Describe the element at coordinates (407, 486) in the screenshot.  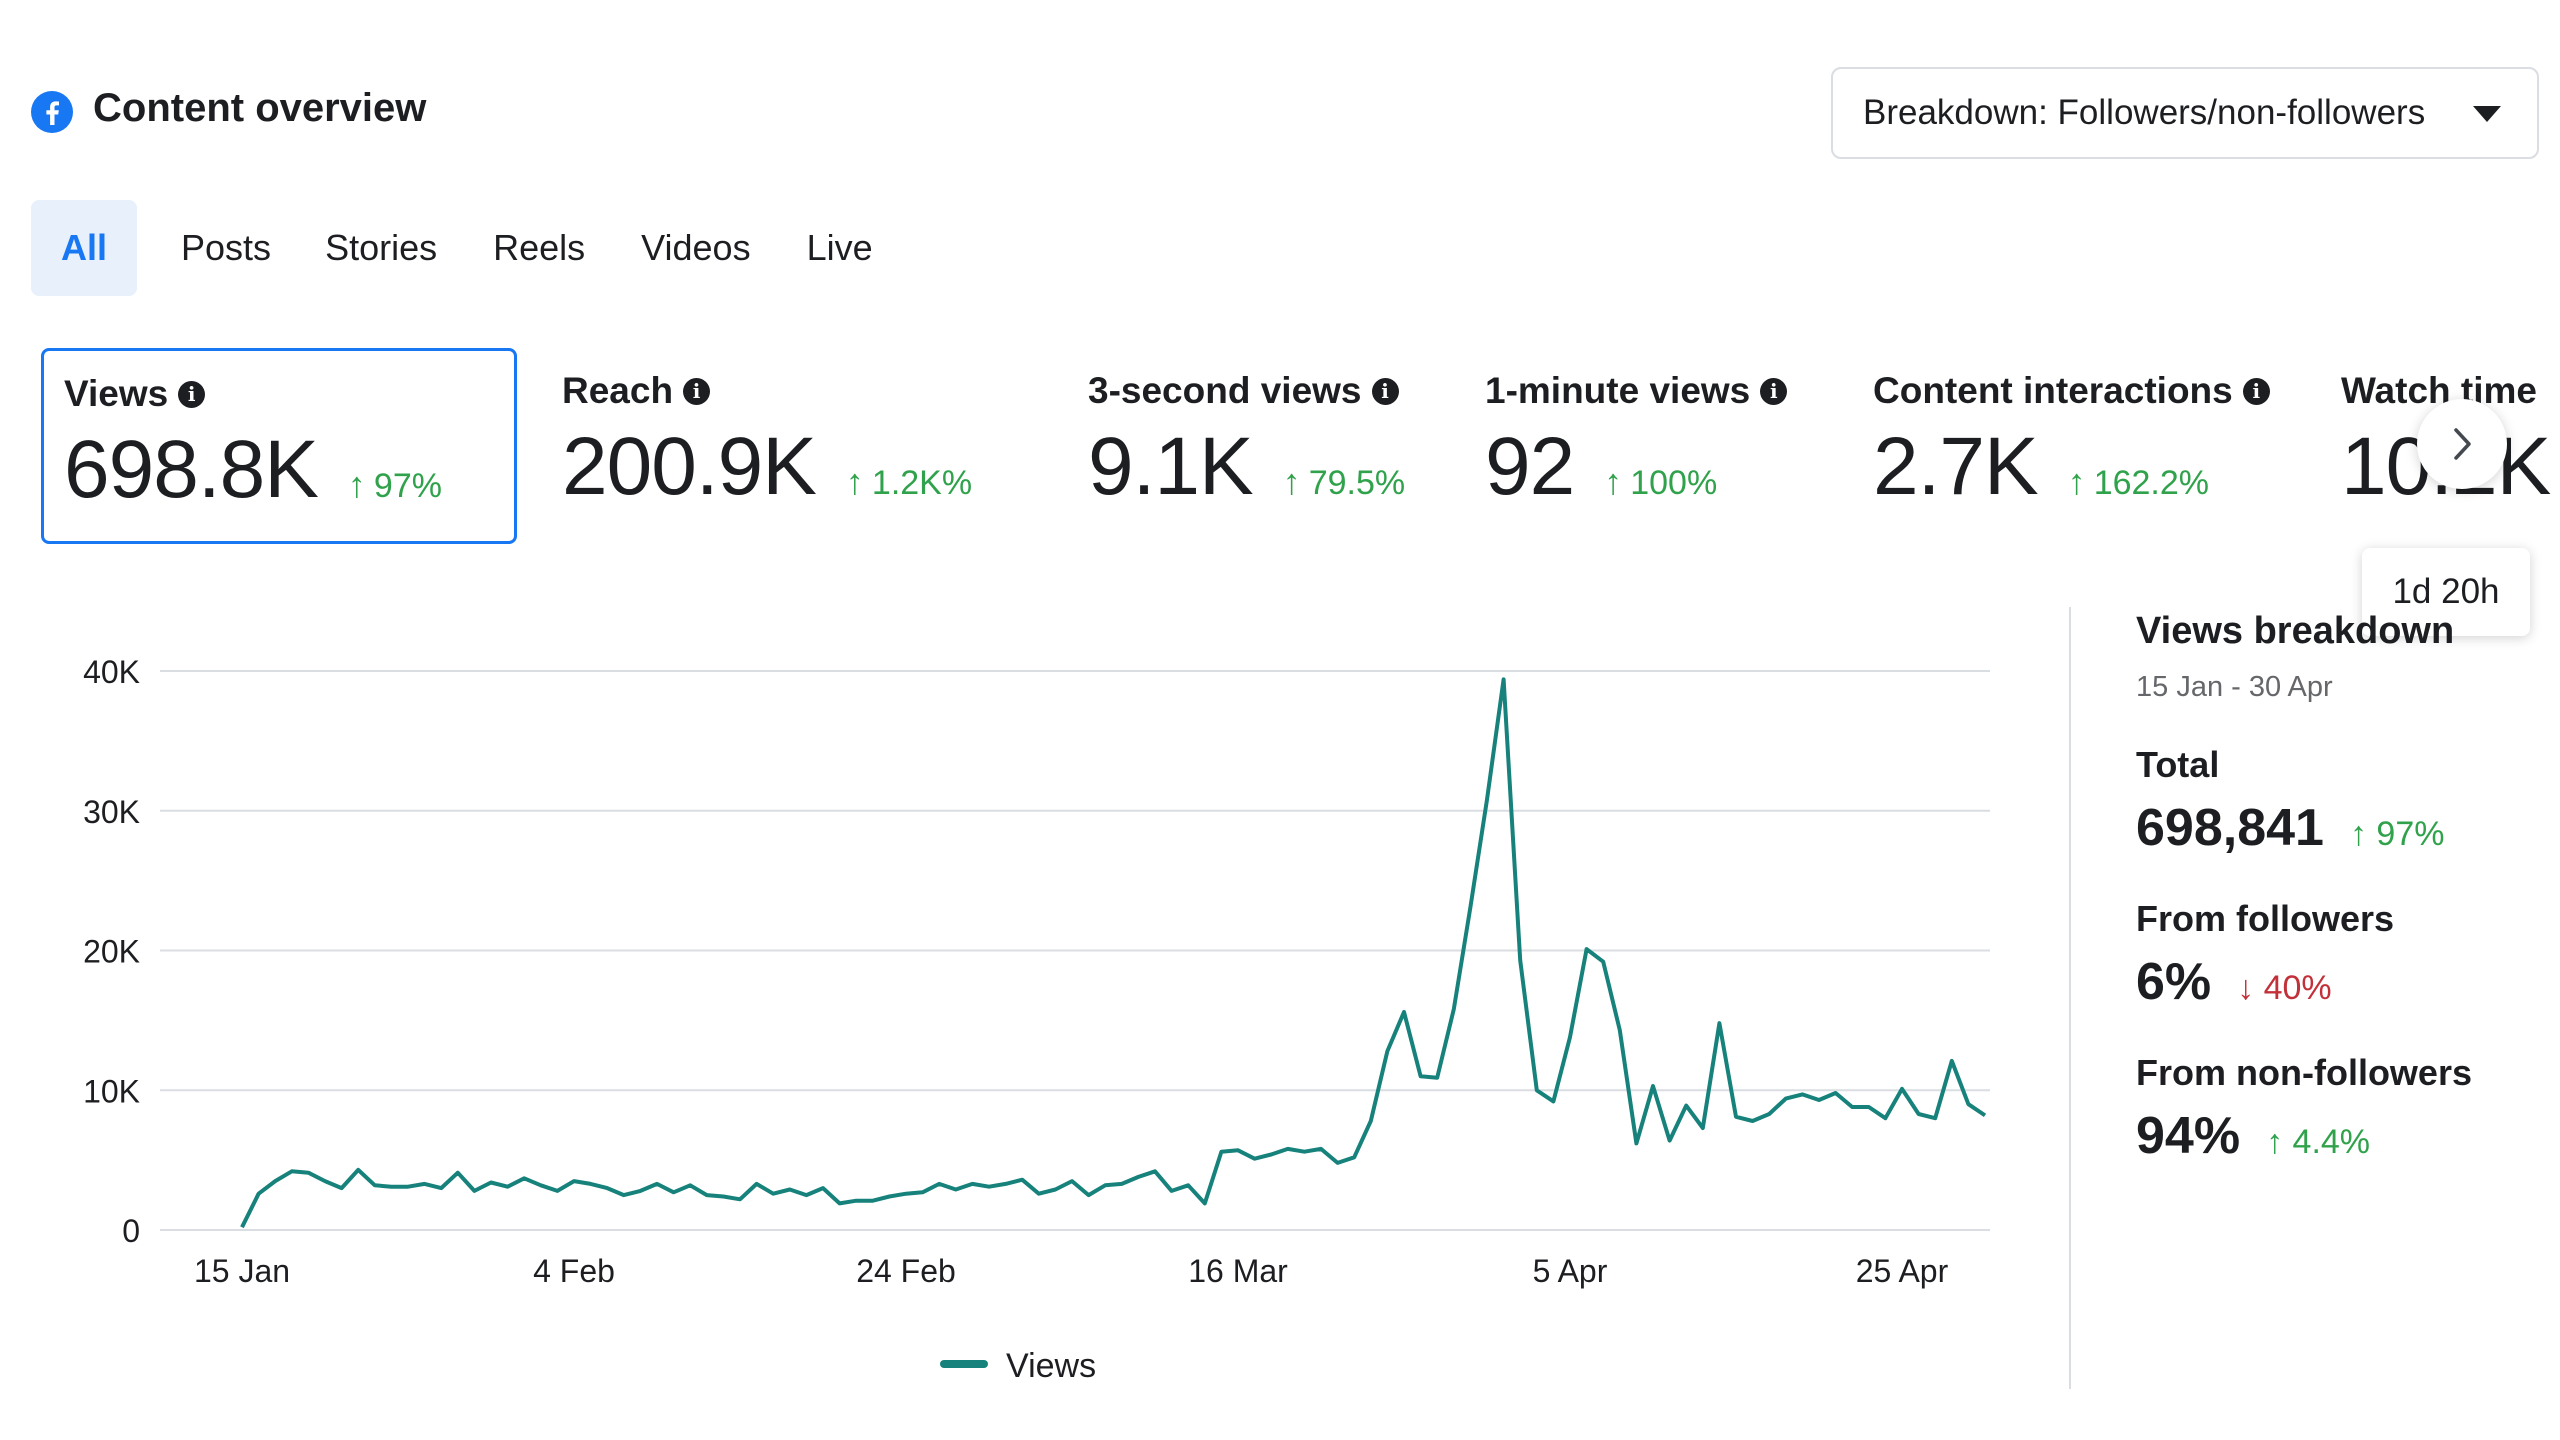
I see `metric-change-value: 97%` at that location.